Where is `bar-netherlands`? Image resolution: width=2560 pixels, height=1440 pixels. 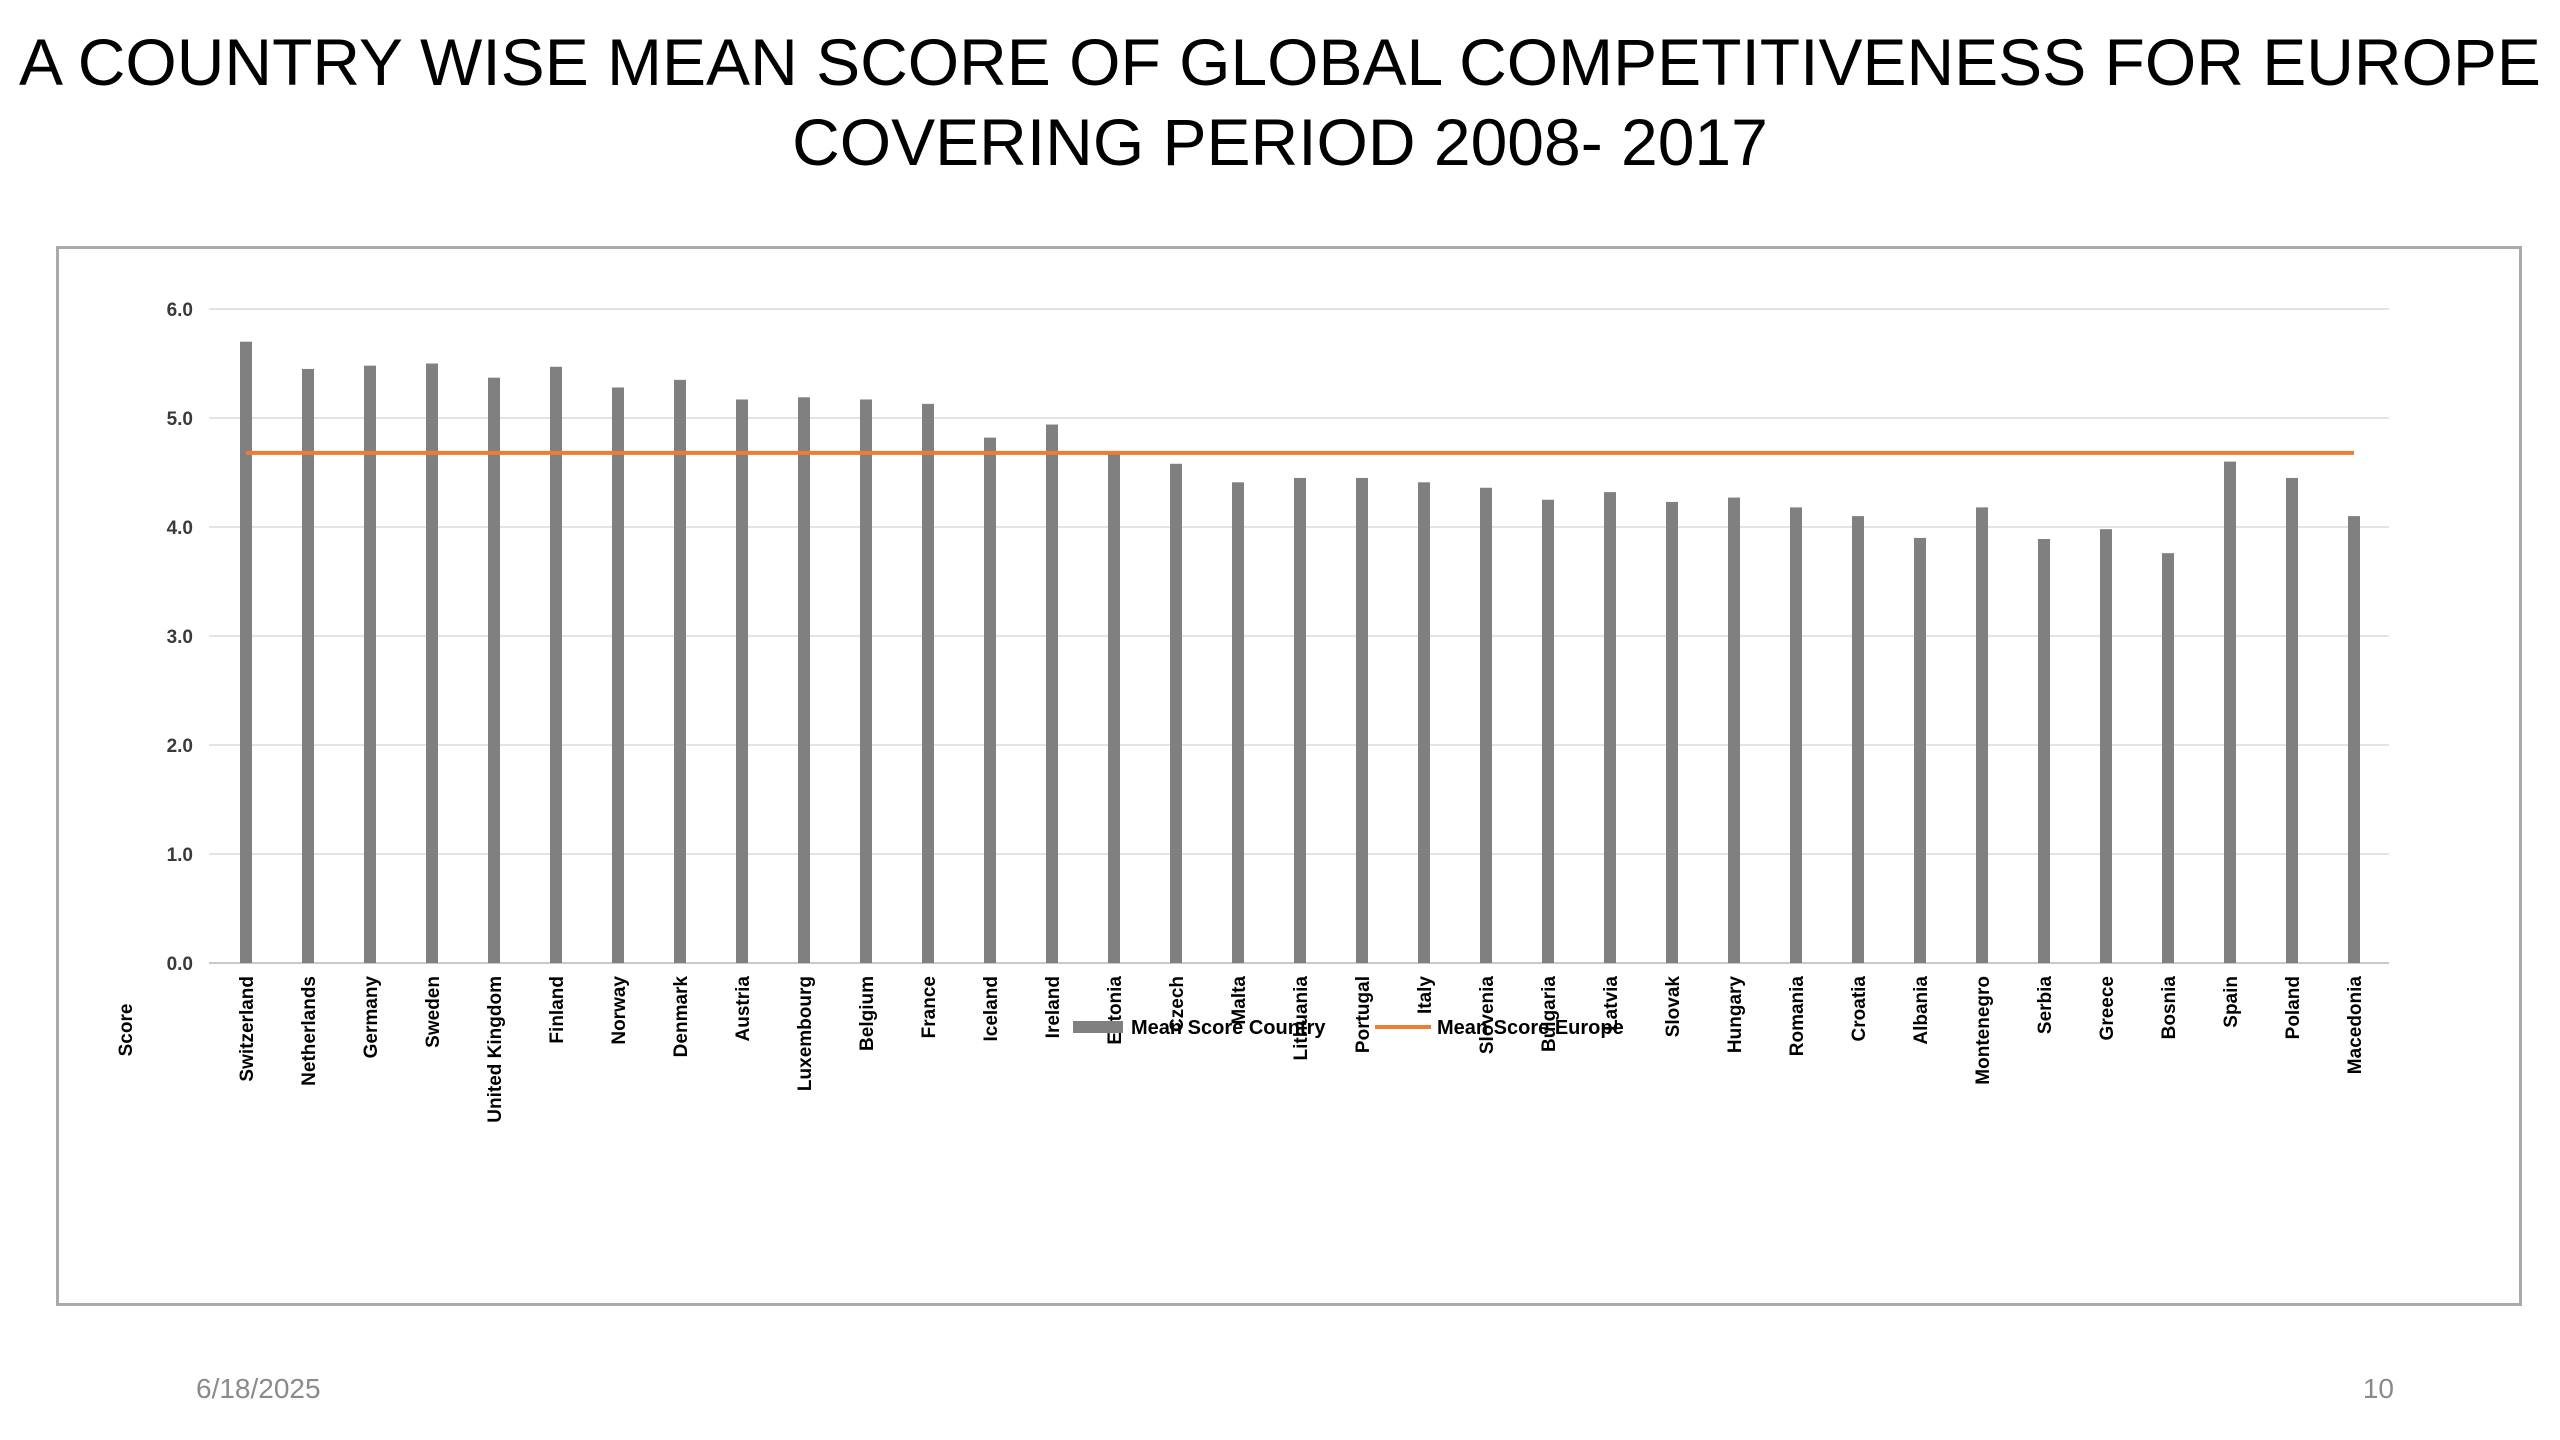
bar-netherlands is located at coordinates (308, 665).